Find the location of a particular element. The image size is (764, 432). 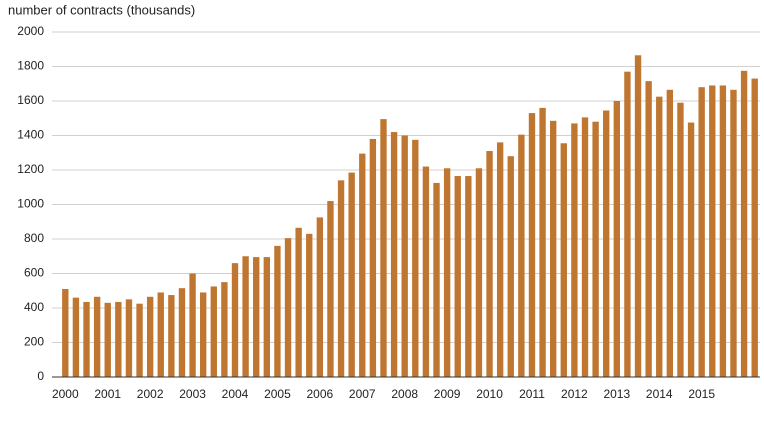

x-tick-label: 2008 is located at coordinates (404, 394).